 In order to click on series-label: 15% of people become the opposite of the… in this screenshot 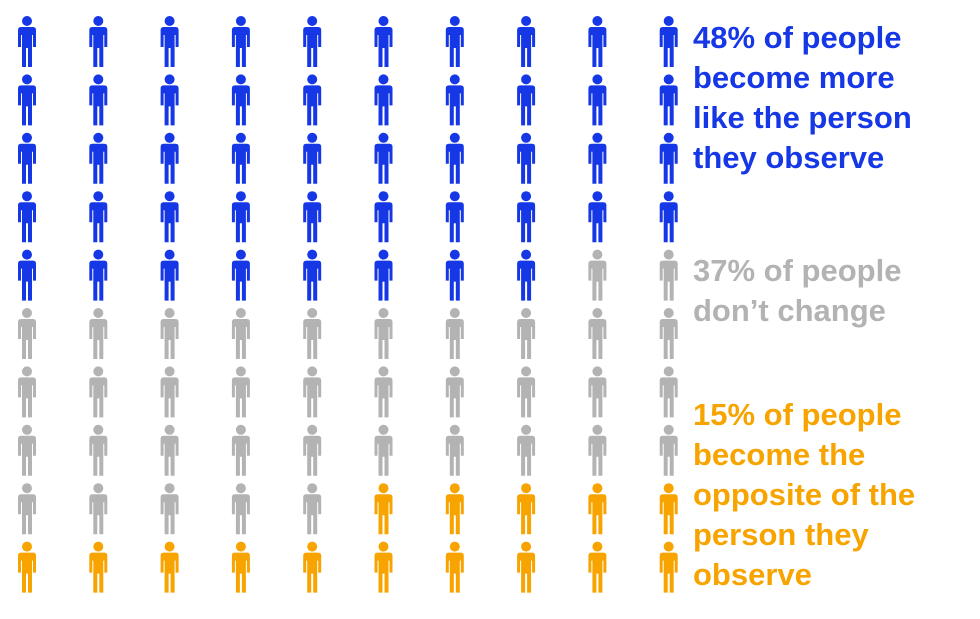, I will do `click(804, 494)`.